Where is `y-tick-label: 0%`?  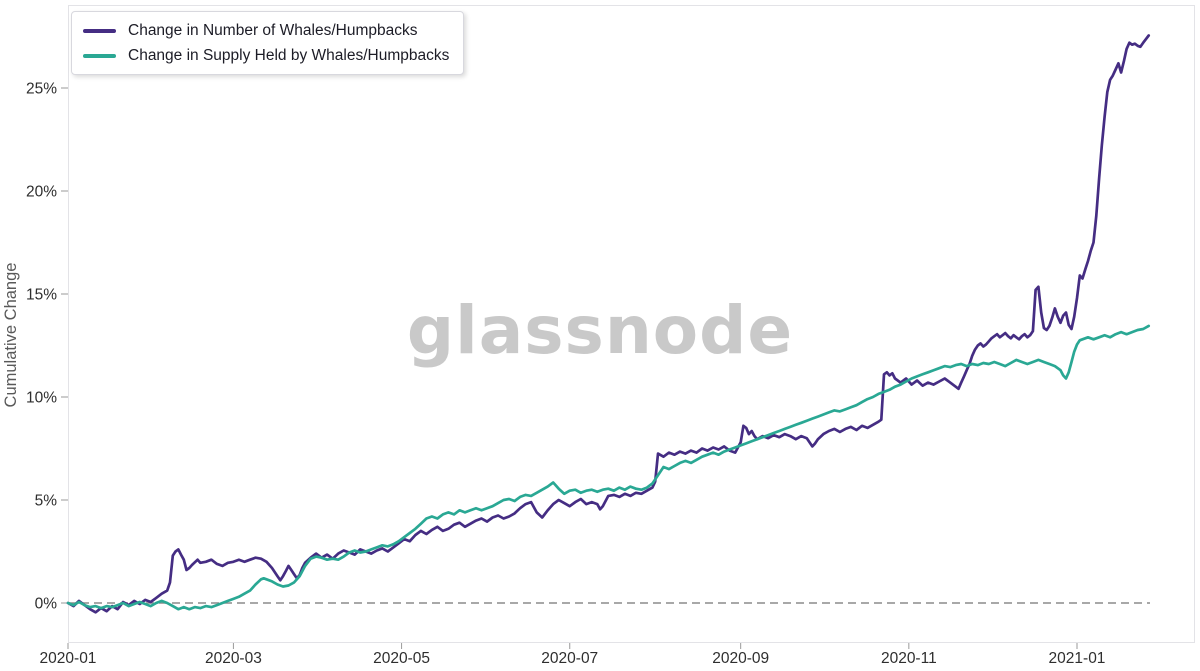
y-tick-label: 0% is located at coordinates (46, 604).